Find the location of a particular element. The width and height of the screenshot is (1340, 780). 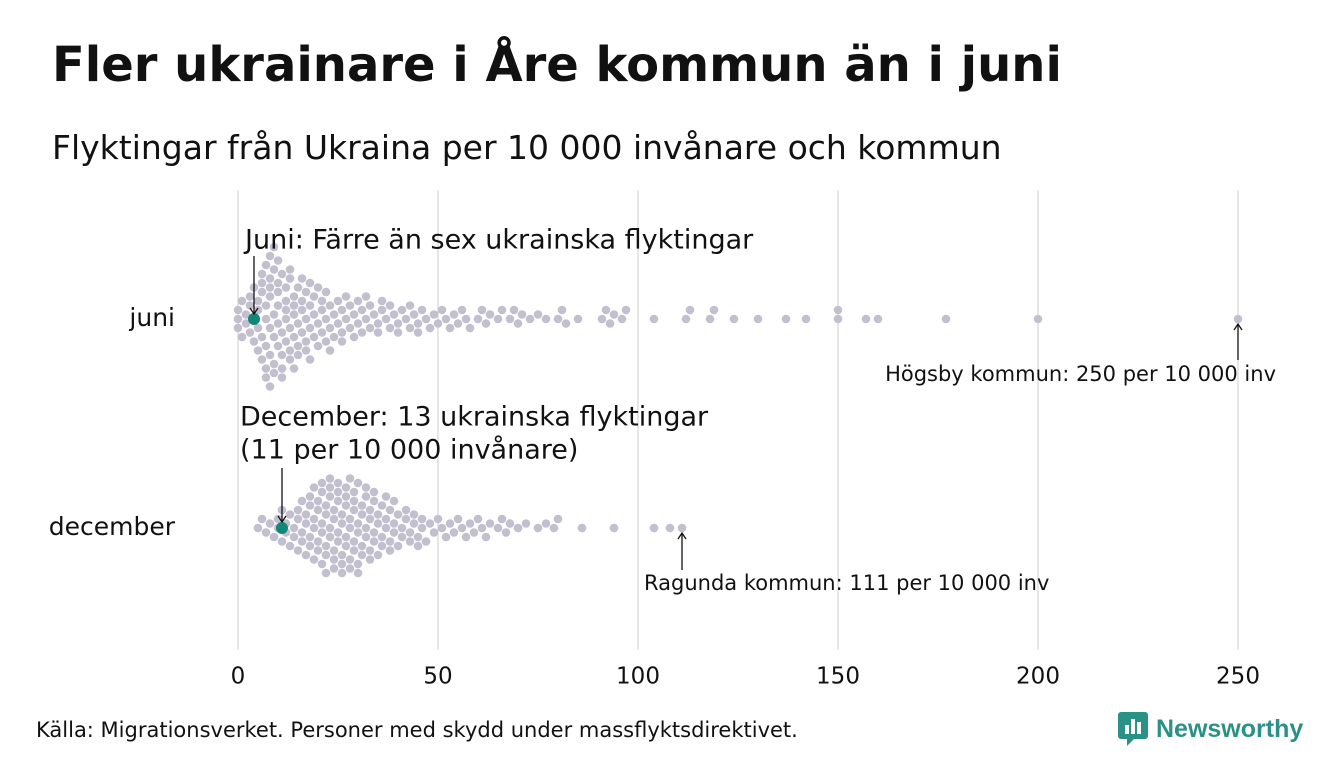

brand-name: Newsworthy is located at coordinates (1230, 728).